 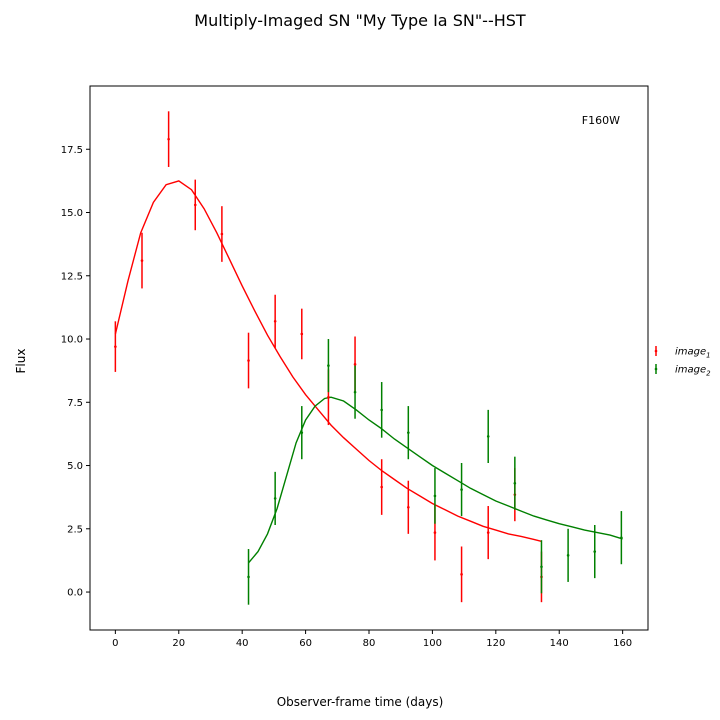 I want to click on x-tick-label: 60, so click(x=305, y=643).